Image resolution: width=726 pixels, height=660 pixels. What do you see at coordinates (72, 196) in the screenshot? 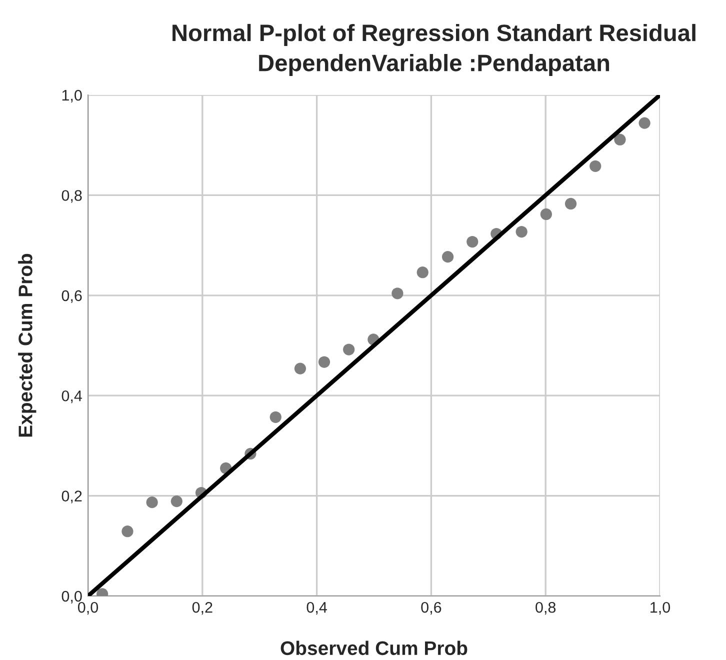
I see `y-tick-label: 0,8` at bounding box center [72, 196].